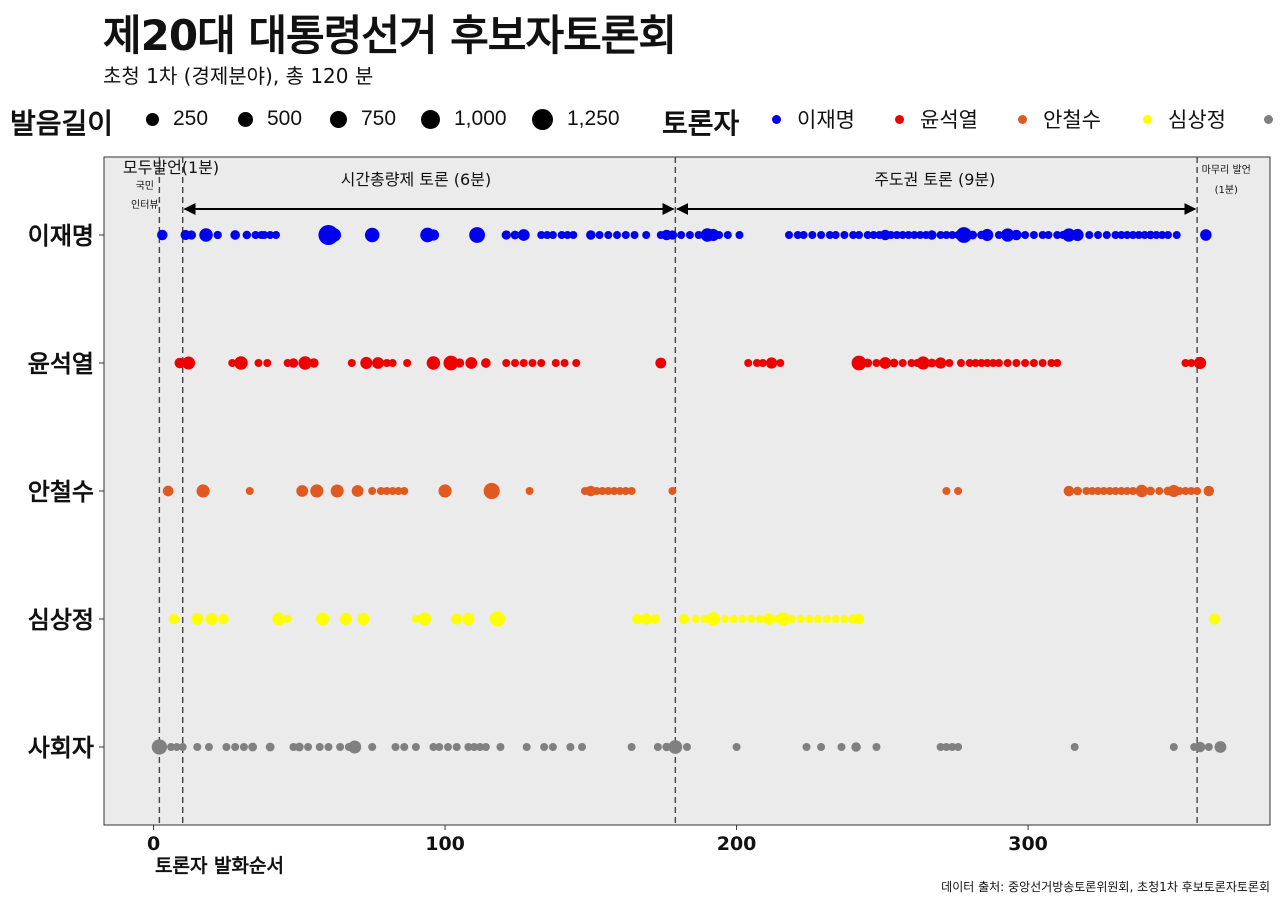 This screenshot has height=905, width=1280. What do you see at coordinates (390, 35) in the screenshot?
I see `chart-title: 제20대 대통령선거 후보자토론회` at bounding box center [390, 35].